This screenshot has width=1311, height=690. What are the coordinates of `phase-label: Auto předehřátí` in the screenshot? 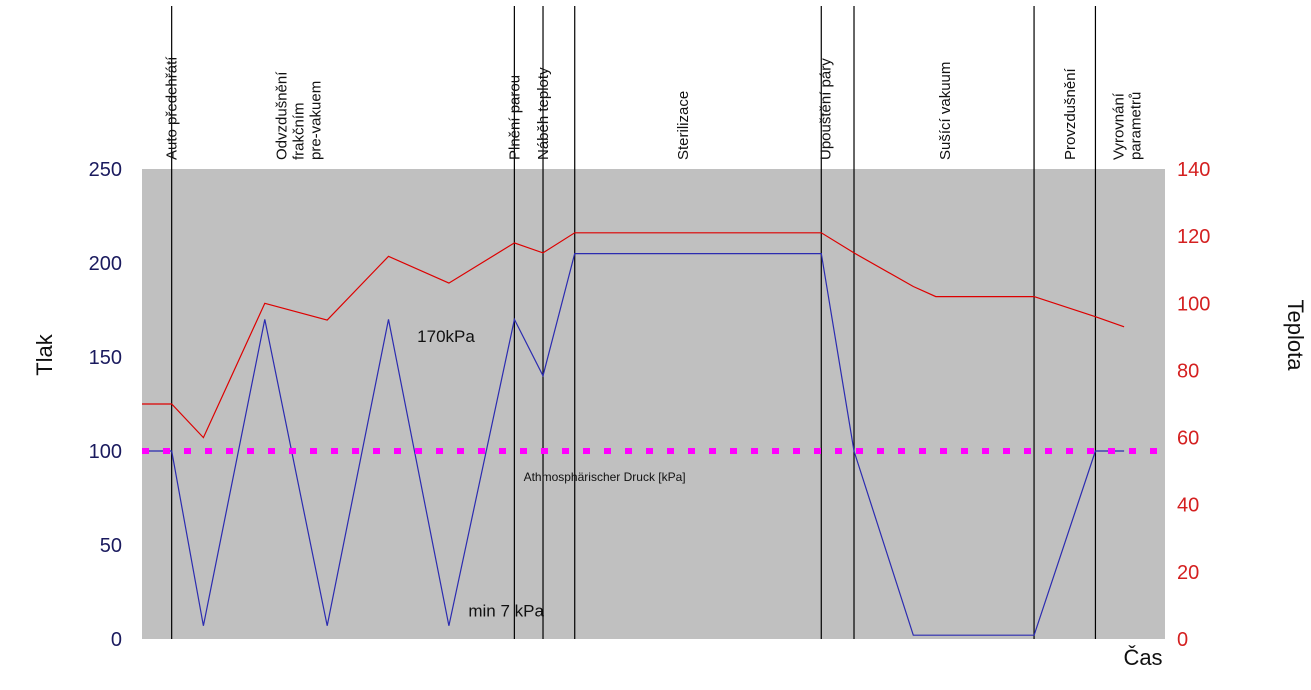 It's located at (172, 108).